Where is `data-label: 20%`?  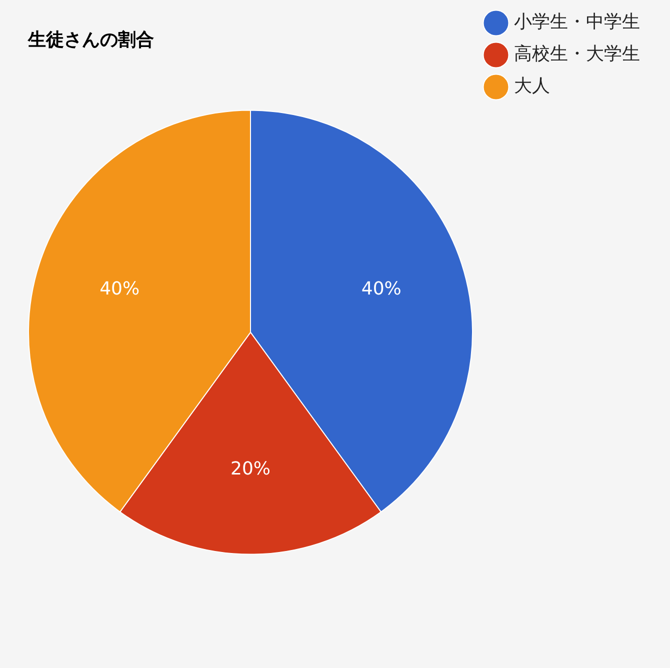
data-label: 20% is located at coordinates (250, 469).